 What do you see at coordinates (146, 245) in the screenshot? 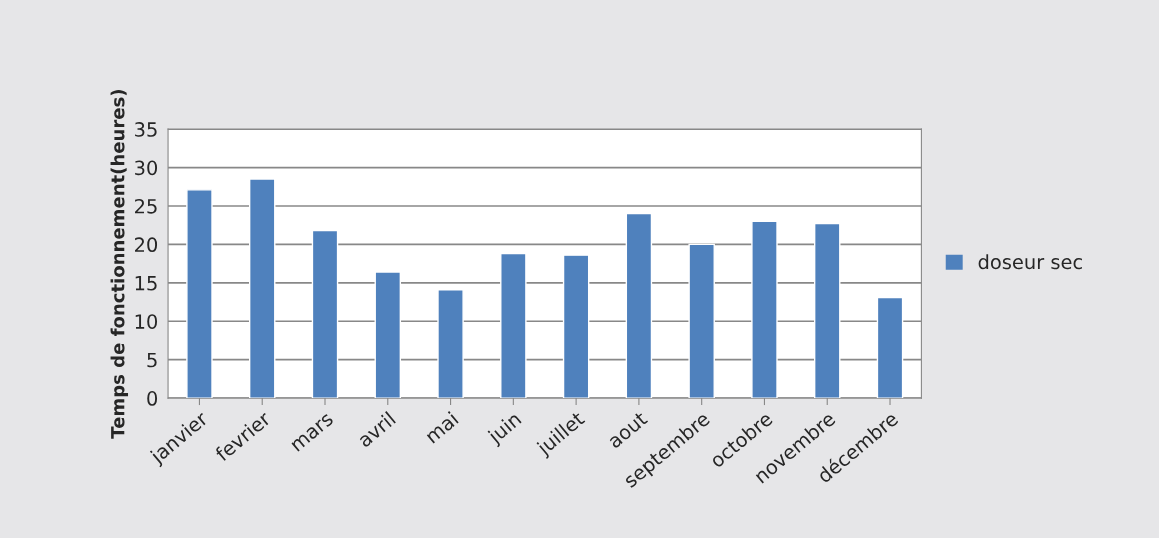
I see `y-tick-label: 20` at bounding box center [146, 245].